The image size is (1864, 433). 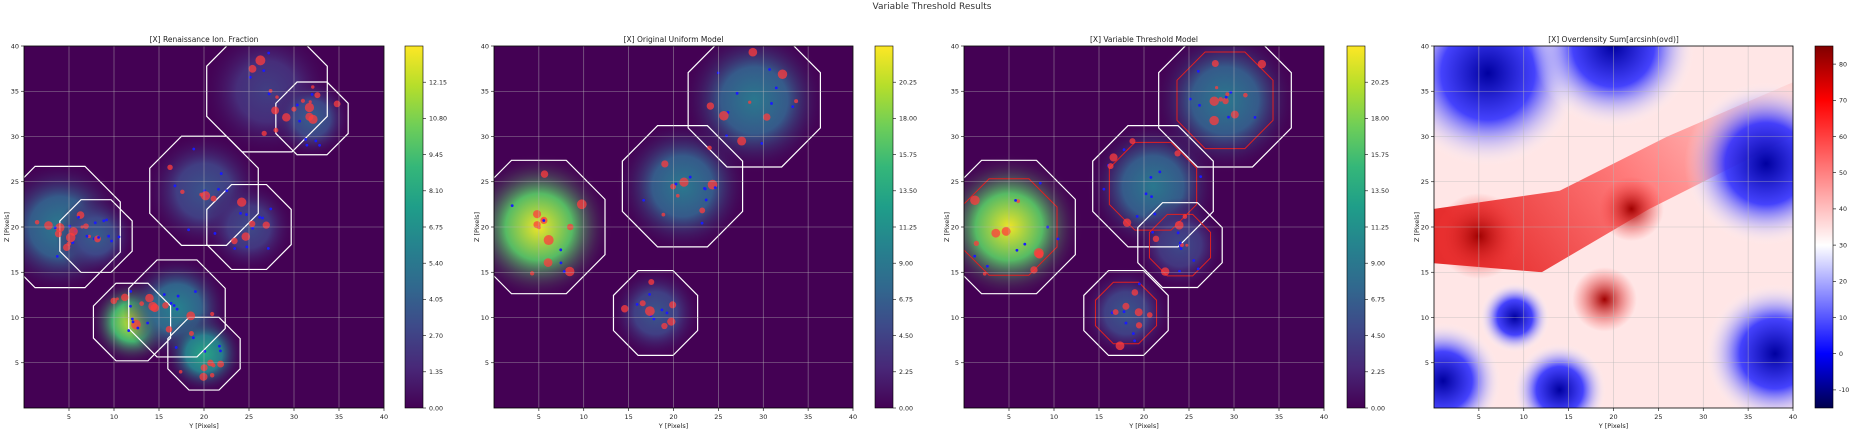 What do you see at coordinates (1378, 264) in the screenshot?
I see `colorbar-tick-label: 9.00` at bounding box center [1378, 264].